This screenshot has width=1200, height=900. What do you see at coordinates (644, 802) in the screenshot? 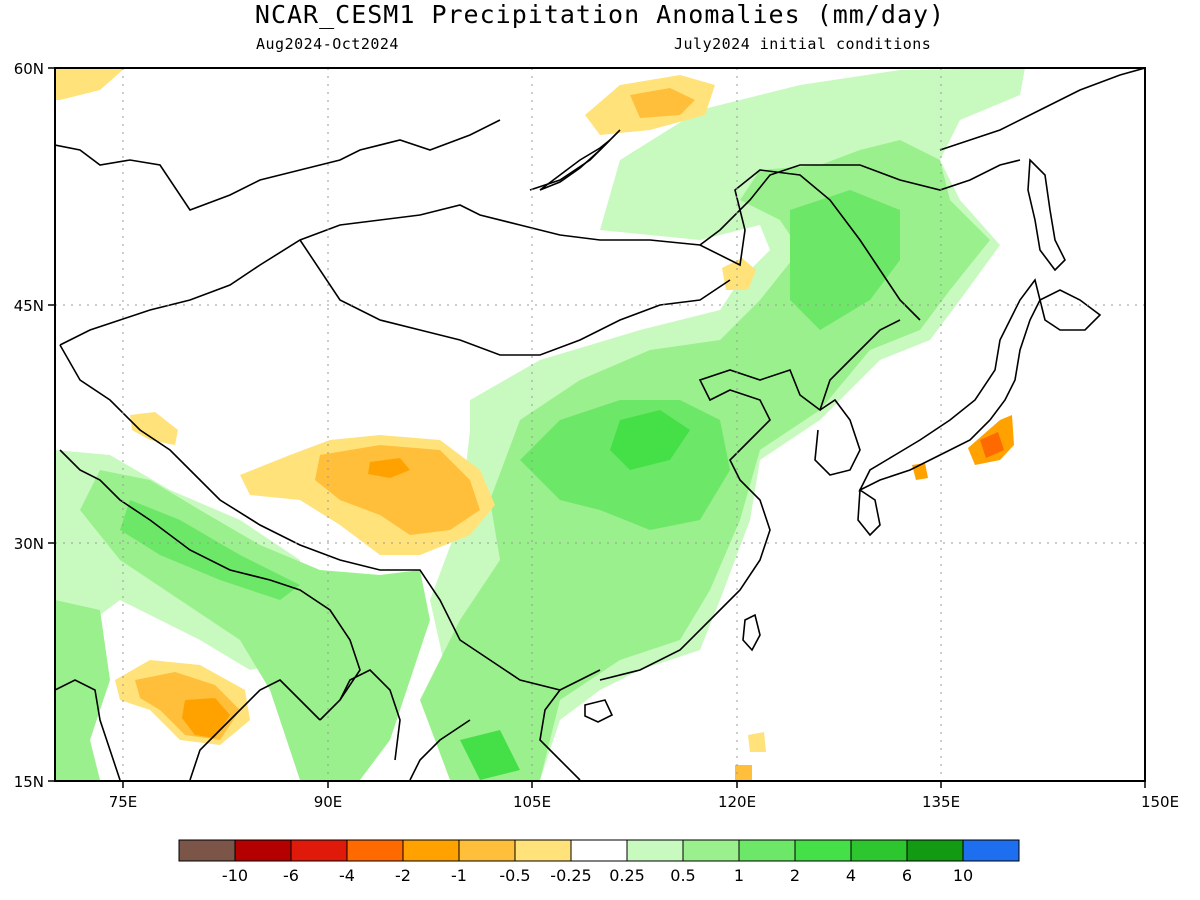
I see `lon-labels: 75E 90E 105E 120E 135E 150E` at bounding box center [644, 802].